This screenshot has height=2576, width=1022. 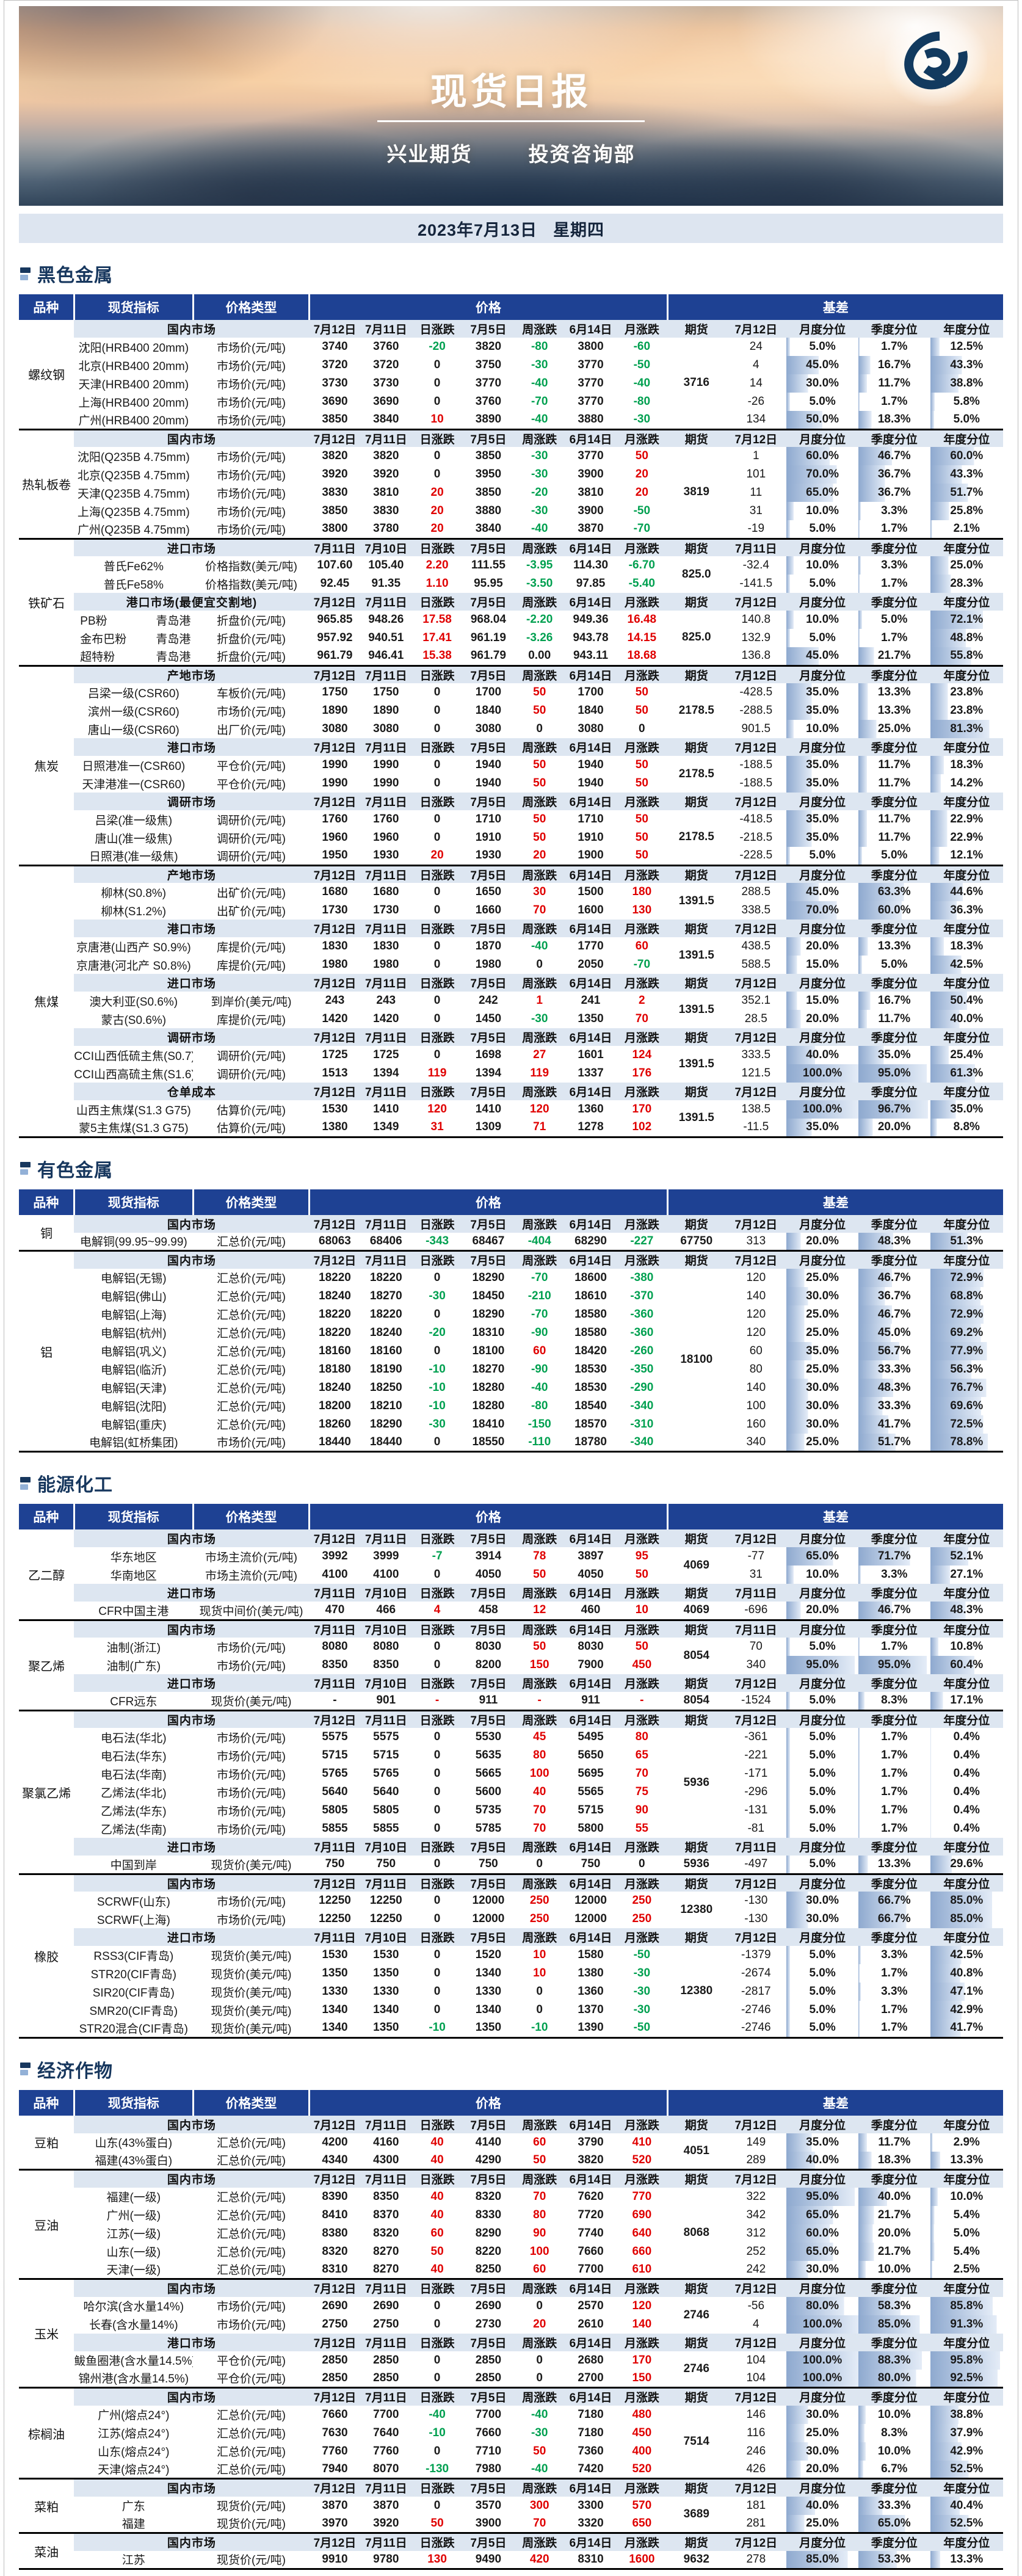 What do you see at coordinates (192, 1091) in the screenshot?
I see `market-block-label: 仓单成本` at bounding box center [192, 1091].